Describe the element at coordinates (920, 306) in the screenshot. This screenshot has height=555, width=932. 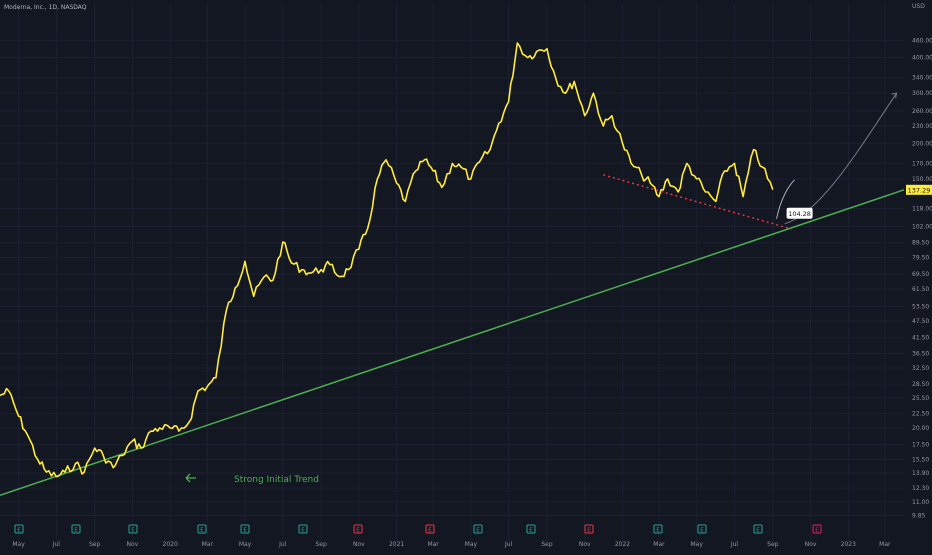
I see `y-tick-label: 53.50` at that location.